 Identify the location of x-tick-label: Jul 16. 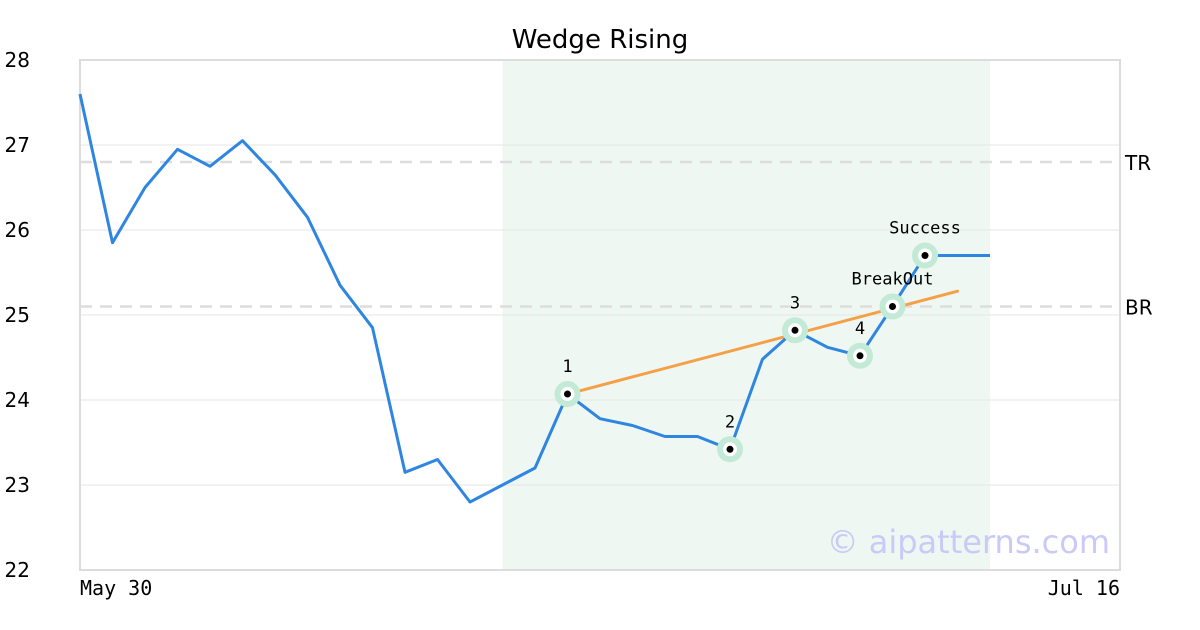
(1084, 588).